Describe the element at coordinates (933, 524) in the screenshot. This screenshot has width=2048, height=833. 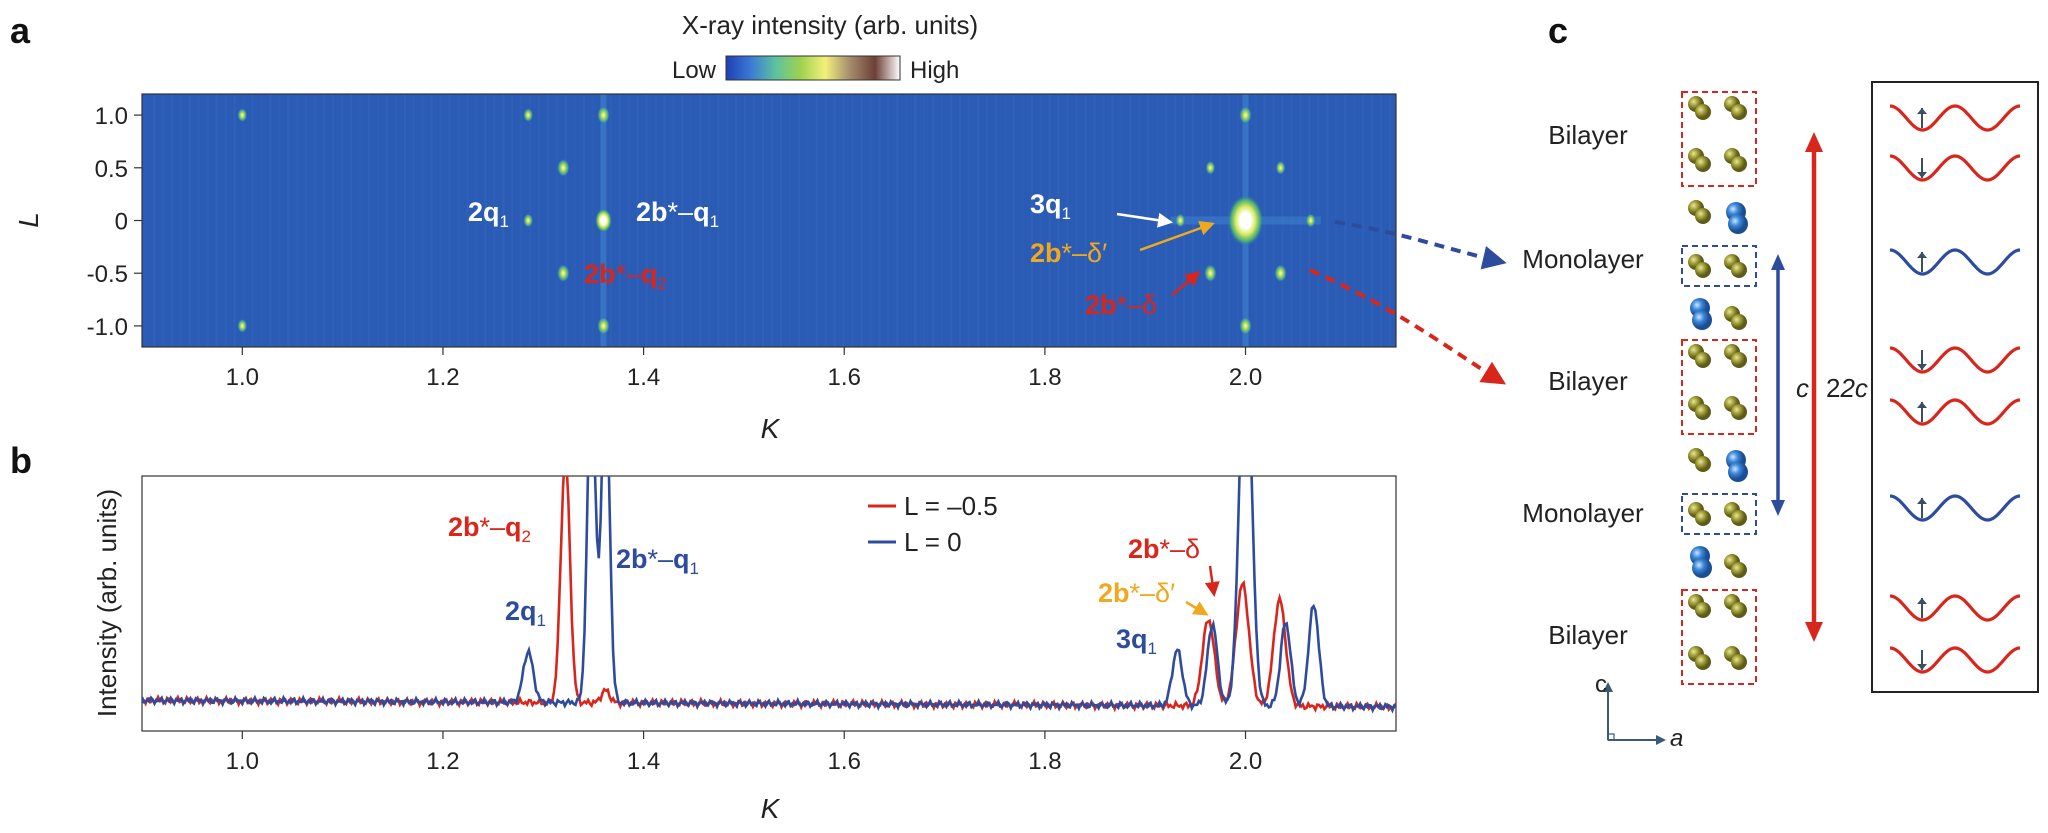
I see `lineplot-legend: L = –0.5 L = 0` at that location.